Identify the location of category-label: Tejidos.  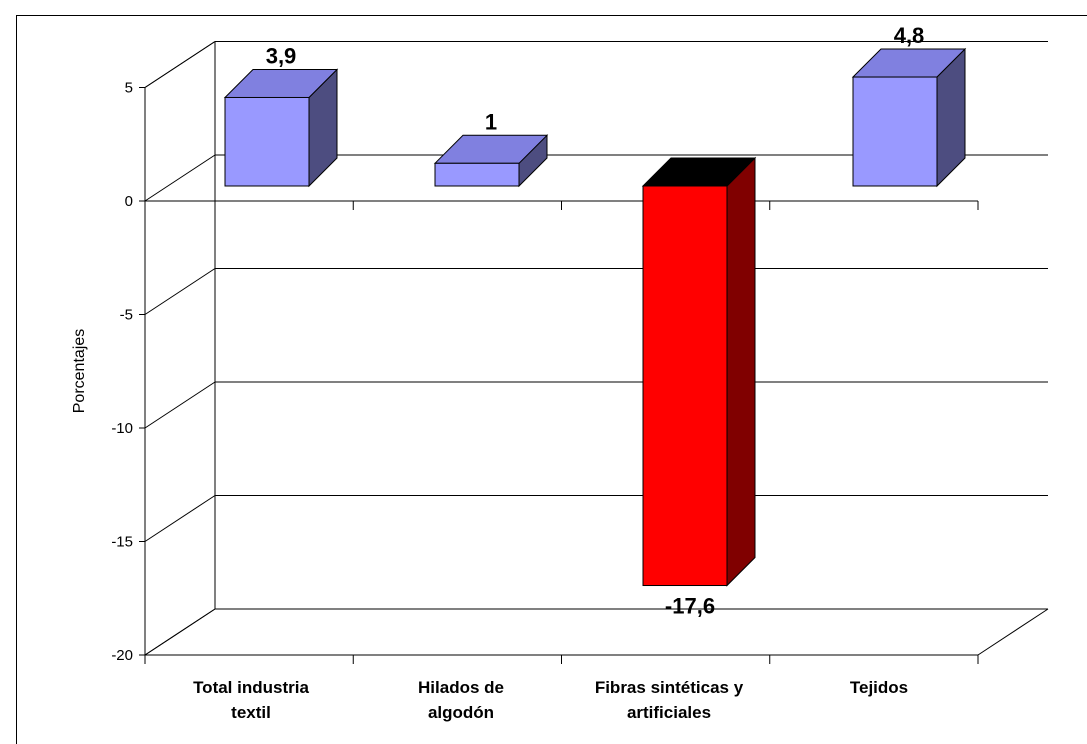
(879, 687).